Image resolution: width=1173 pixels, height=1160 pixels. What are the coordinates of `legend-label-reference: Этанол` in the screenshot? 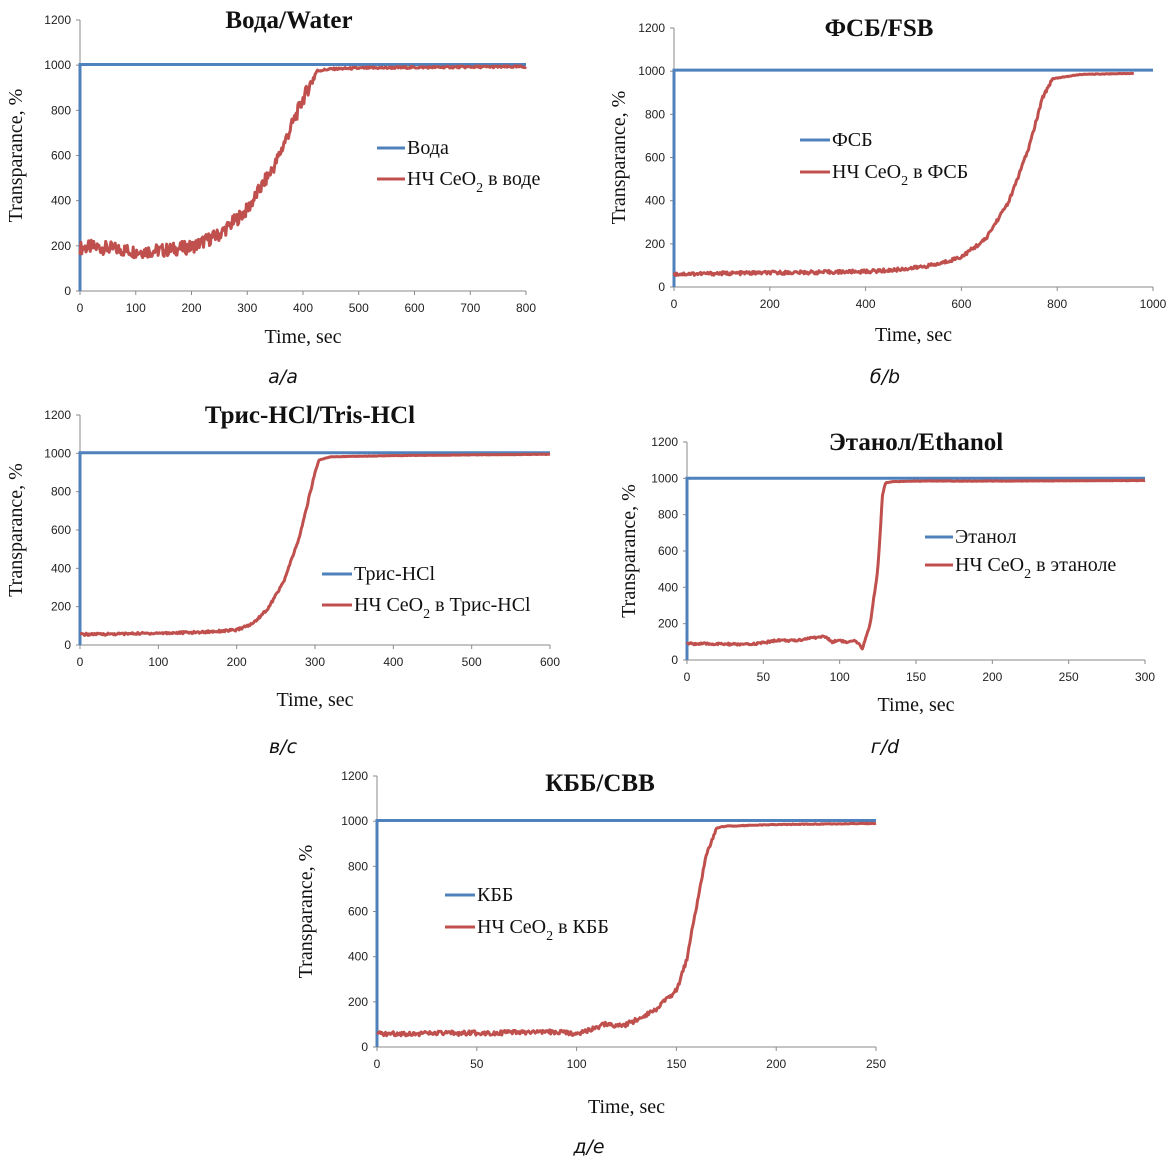 It's located at (986, 537).